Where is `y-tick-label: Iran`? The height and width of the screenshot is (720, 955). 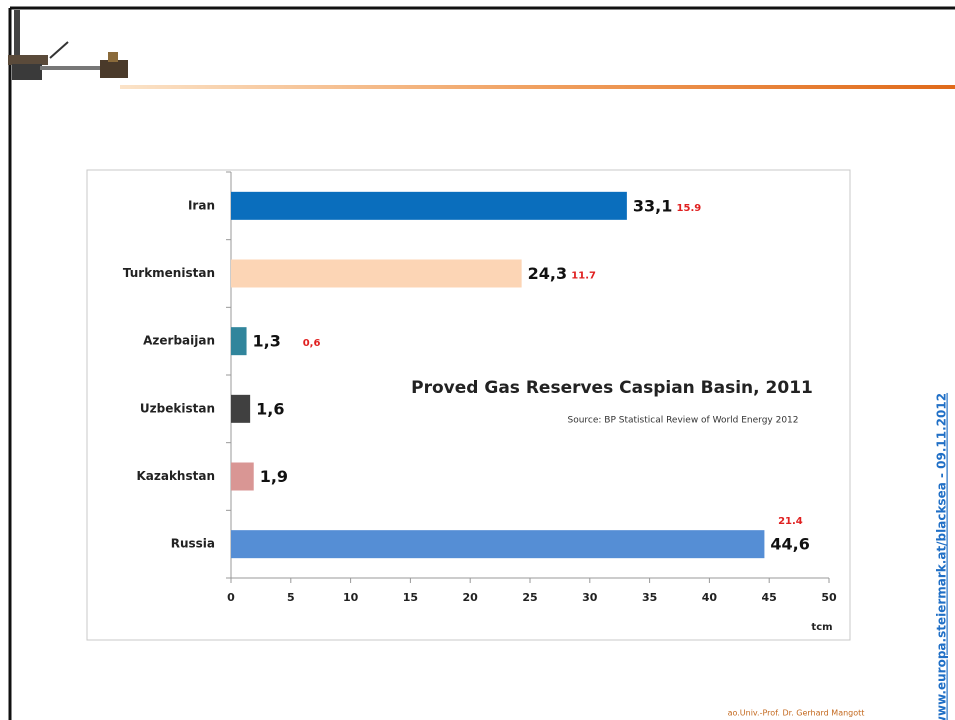
y-tick-label: Iran is located at coordinates (201, 205).